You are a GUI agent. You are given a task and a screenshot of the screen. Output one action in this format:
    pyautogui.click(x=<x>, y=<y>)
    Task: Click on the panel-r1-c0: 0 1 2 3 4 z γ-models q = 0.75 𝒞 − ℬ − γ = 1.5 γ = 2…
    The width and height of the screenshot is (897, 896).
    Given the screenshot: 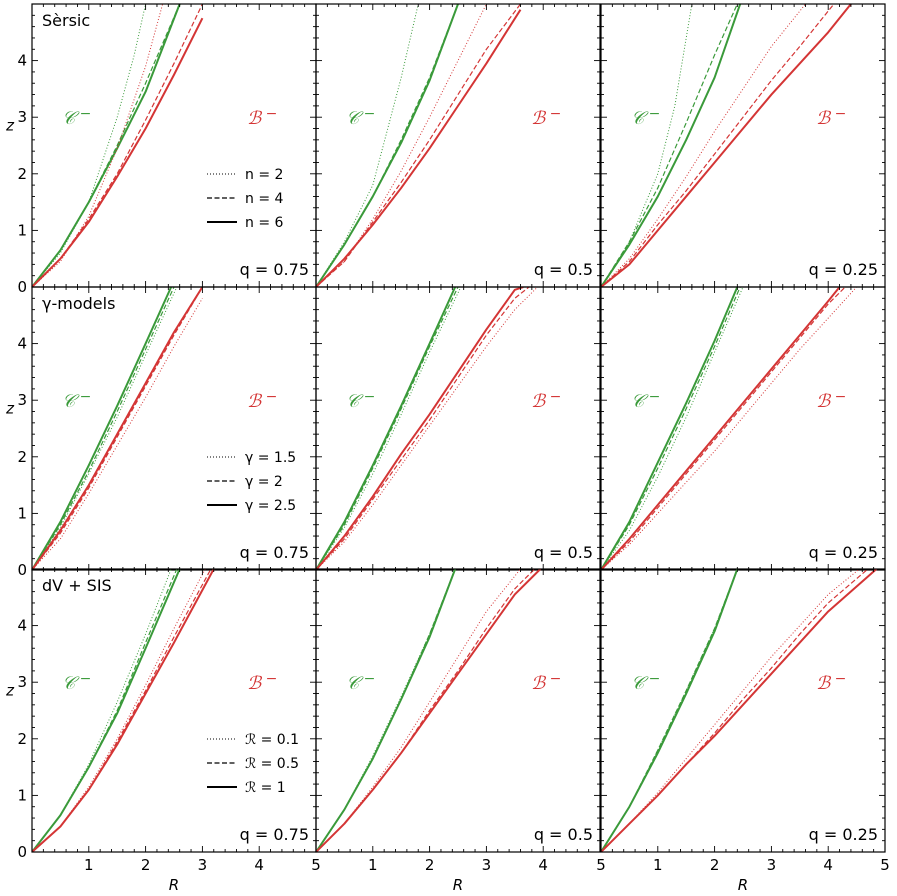 What is the action you would take?
    pyautogui.click(x=161, y=432)
    